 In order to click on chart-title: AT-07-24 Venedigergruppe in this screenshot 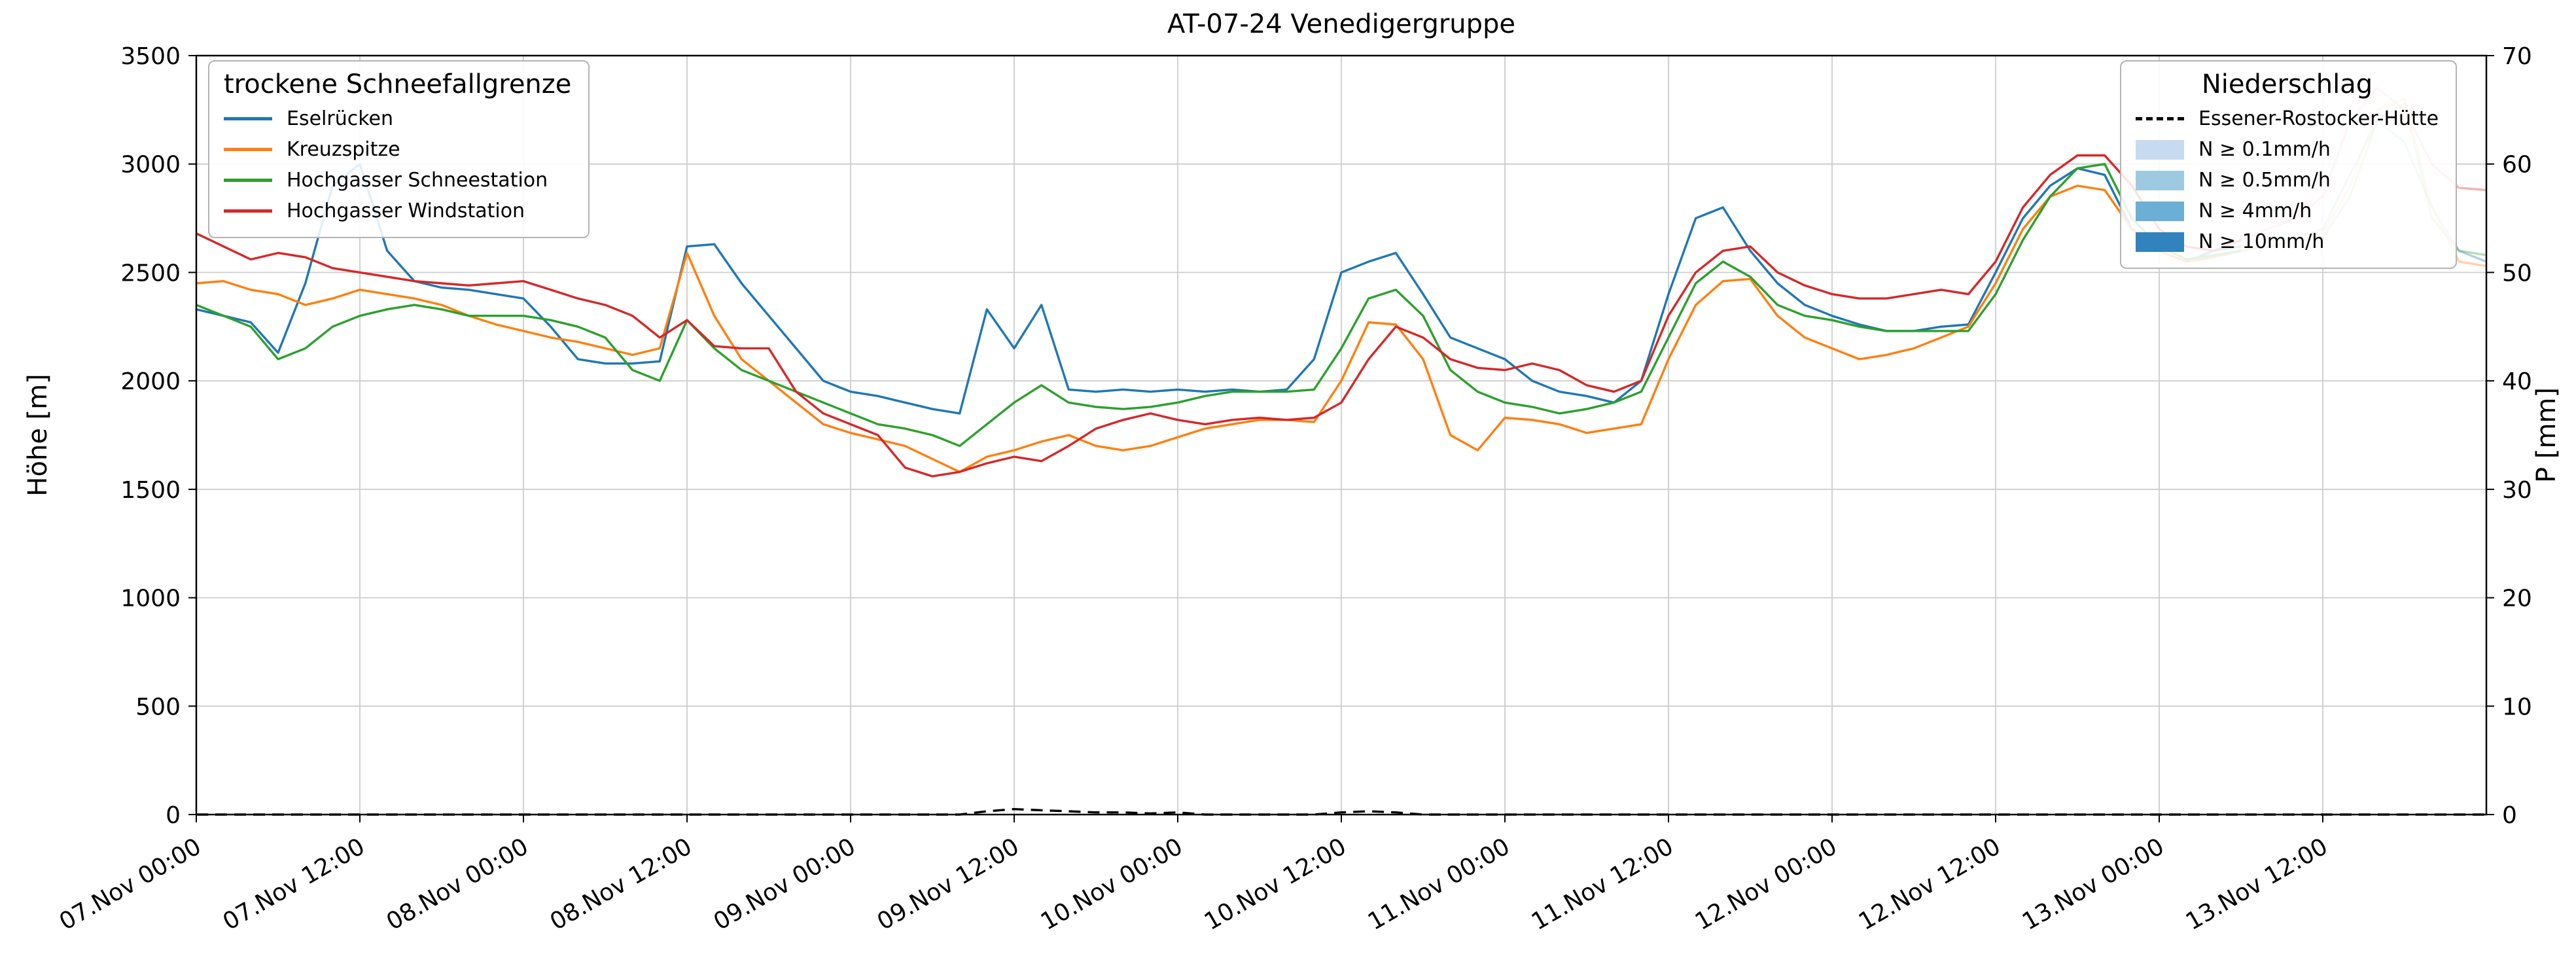, I will do `click(1341, 24)`.